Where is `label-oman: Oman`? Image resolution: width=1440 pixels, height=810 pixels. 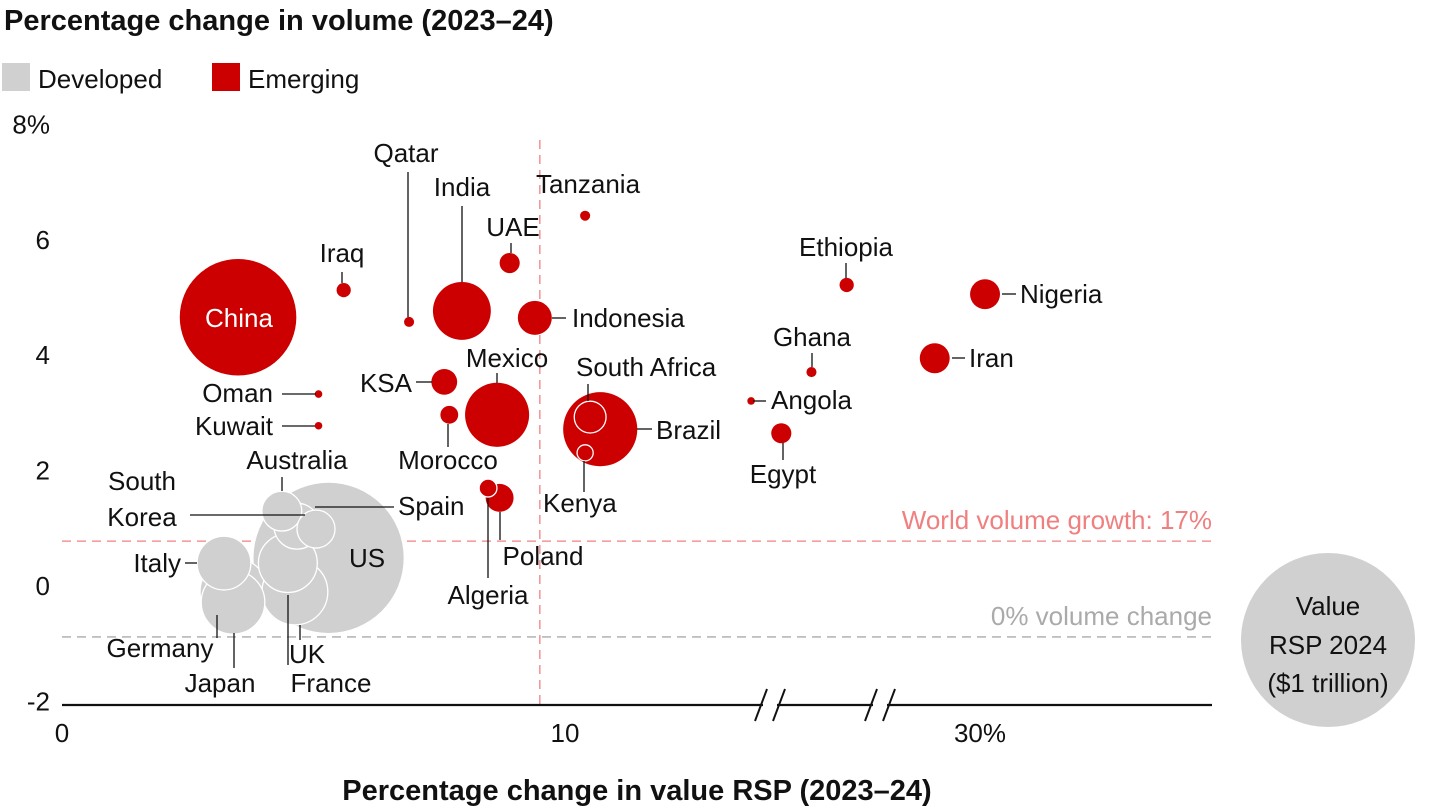 label-oman: Oman is located at coordinates (237, 393).